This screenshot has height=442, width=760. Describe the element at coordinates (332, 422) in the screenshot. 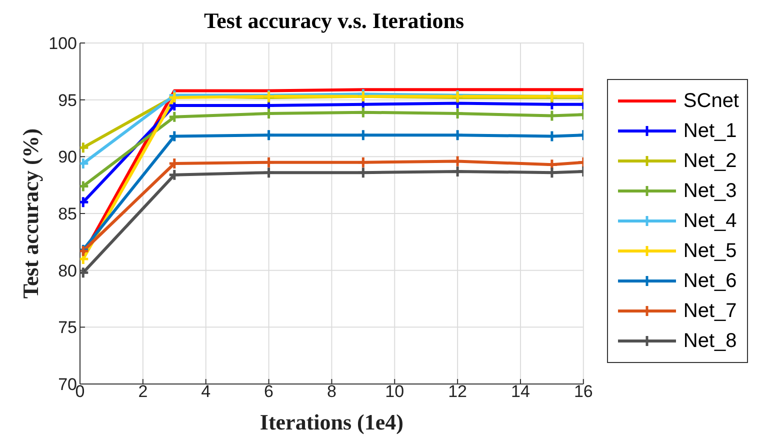

I see `x-axis-title: Iterations (1e4)` at that location.